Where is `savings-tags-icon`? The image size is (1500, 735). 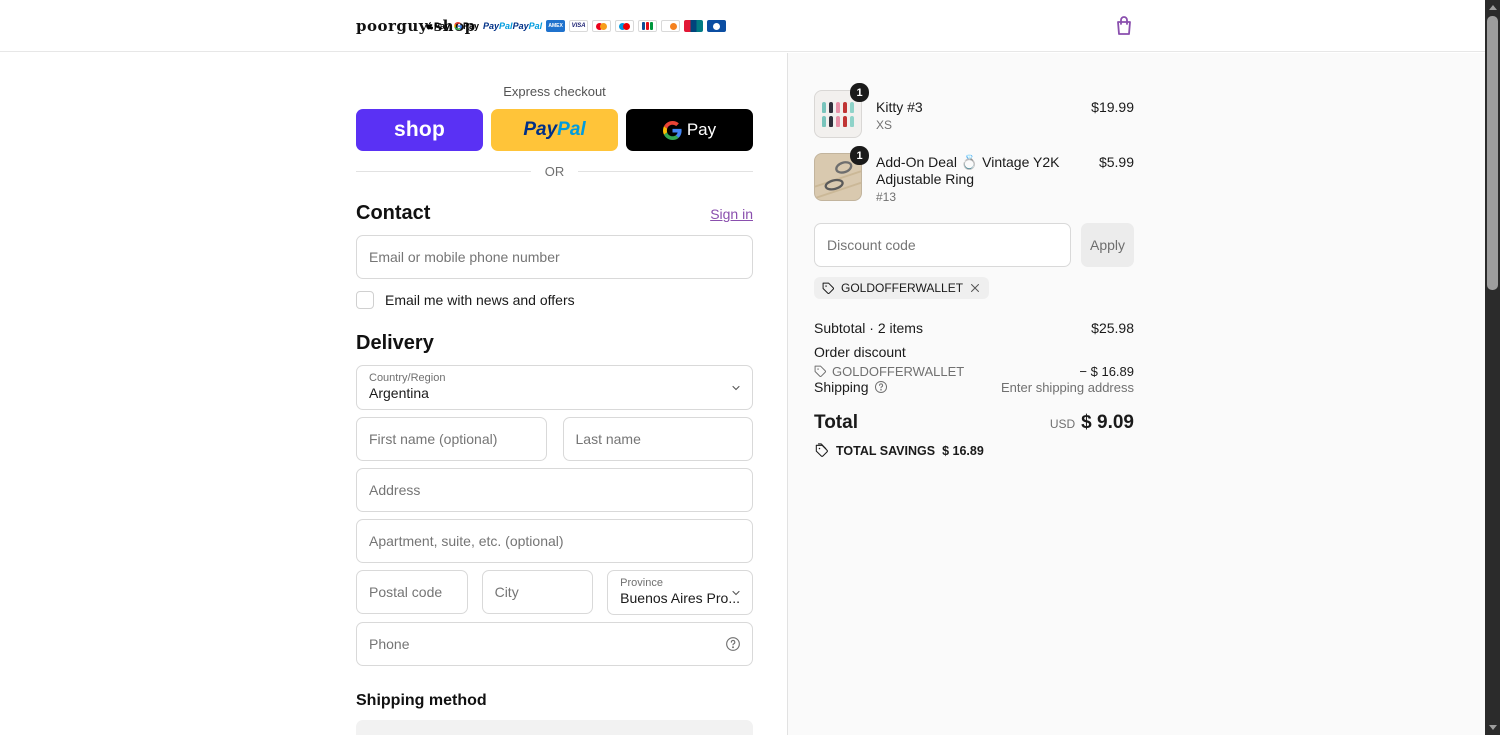 savings-tags-icon is located at coordinates (821, 450).